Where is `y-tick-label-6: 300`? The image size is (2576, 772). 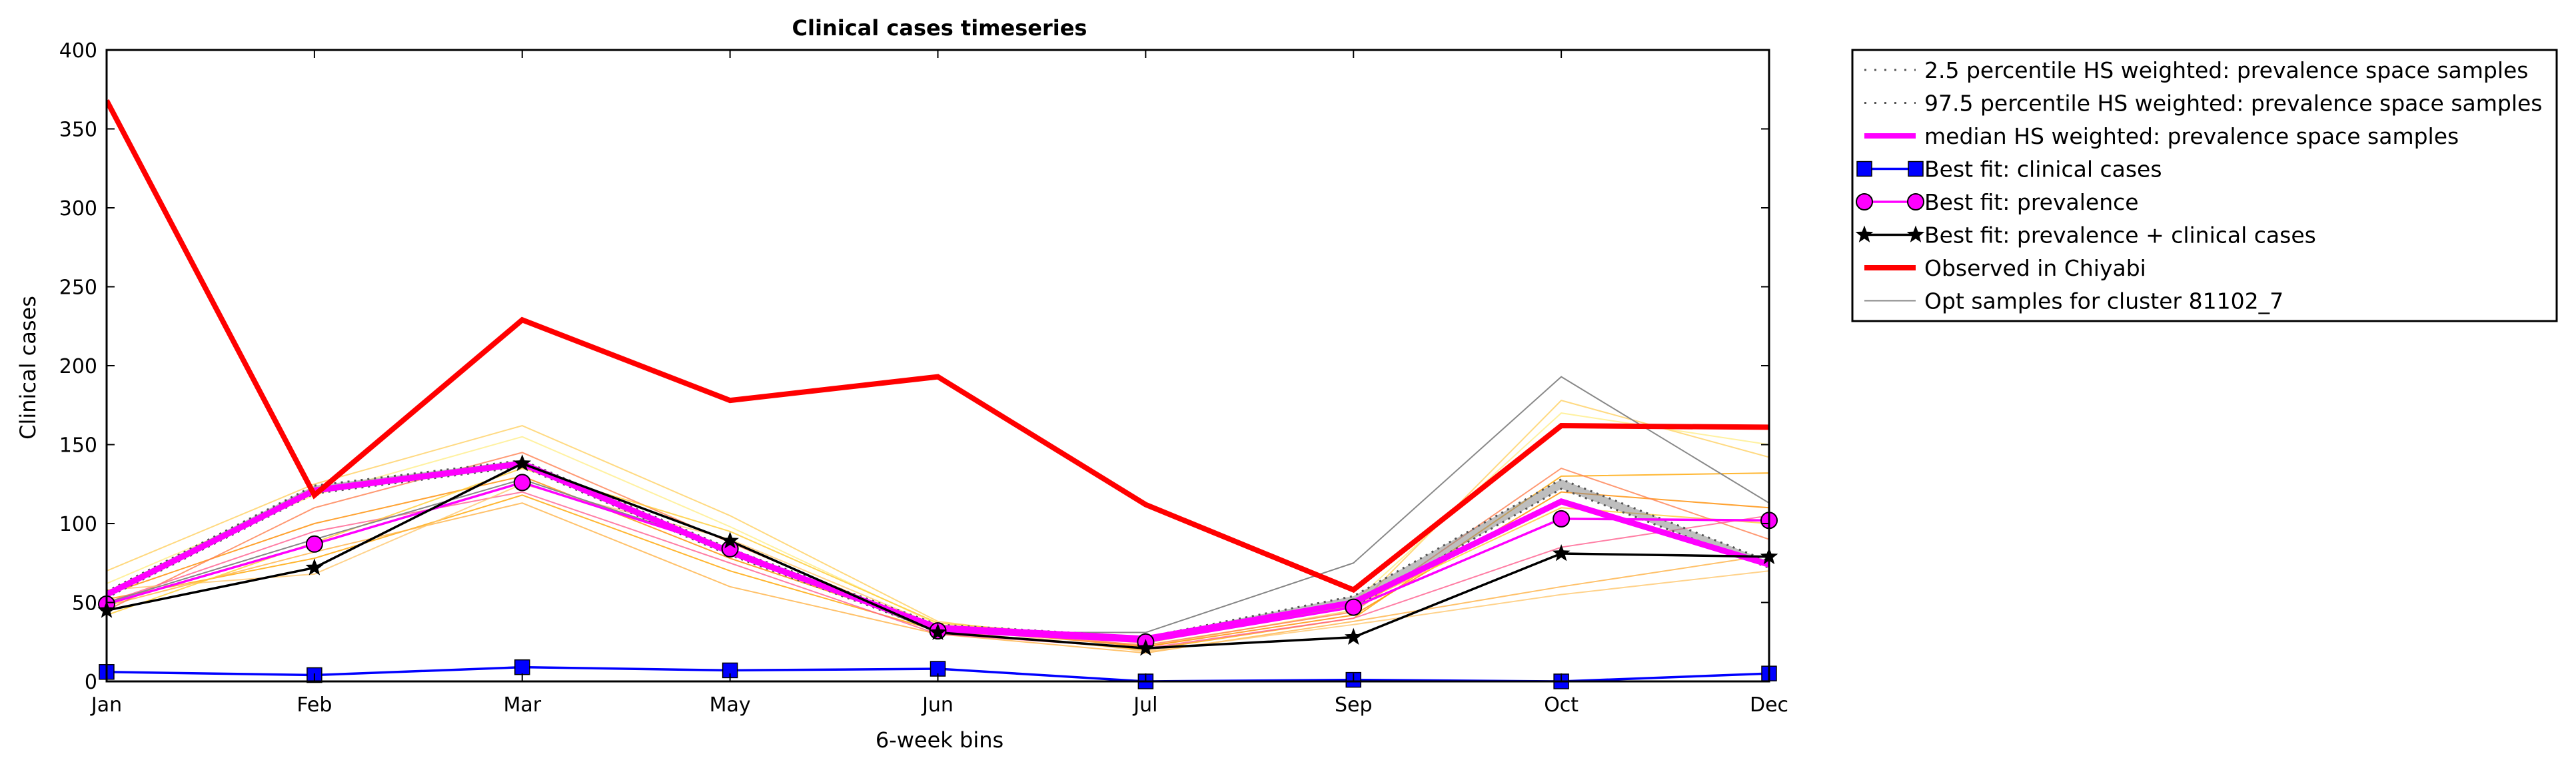 y-tick-label-6: 300 is located at coordinates (78, 208).